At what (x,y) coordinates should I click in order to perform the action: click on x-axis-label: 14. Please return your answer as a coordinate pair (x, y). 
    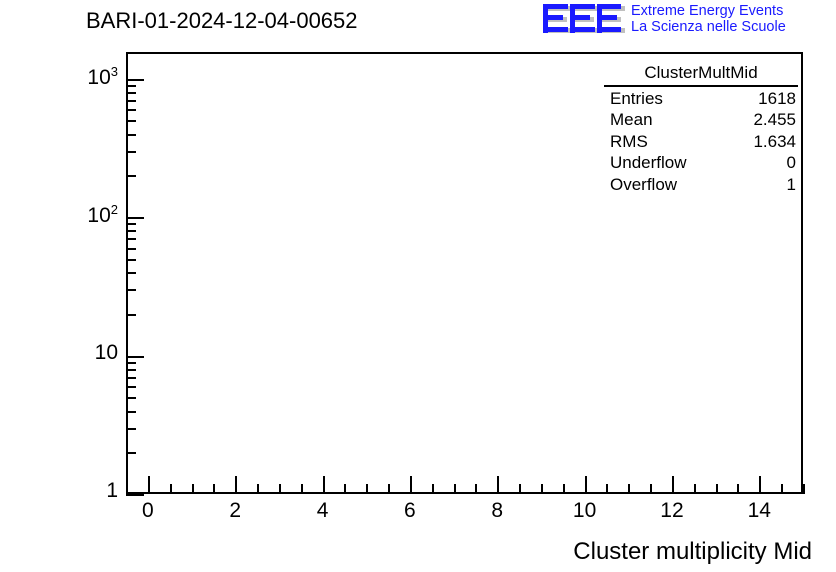
    Looking at the image, I should click on (759, 510).